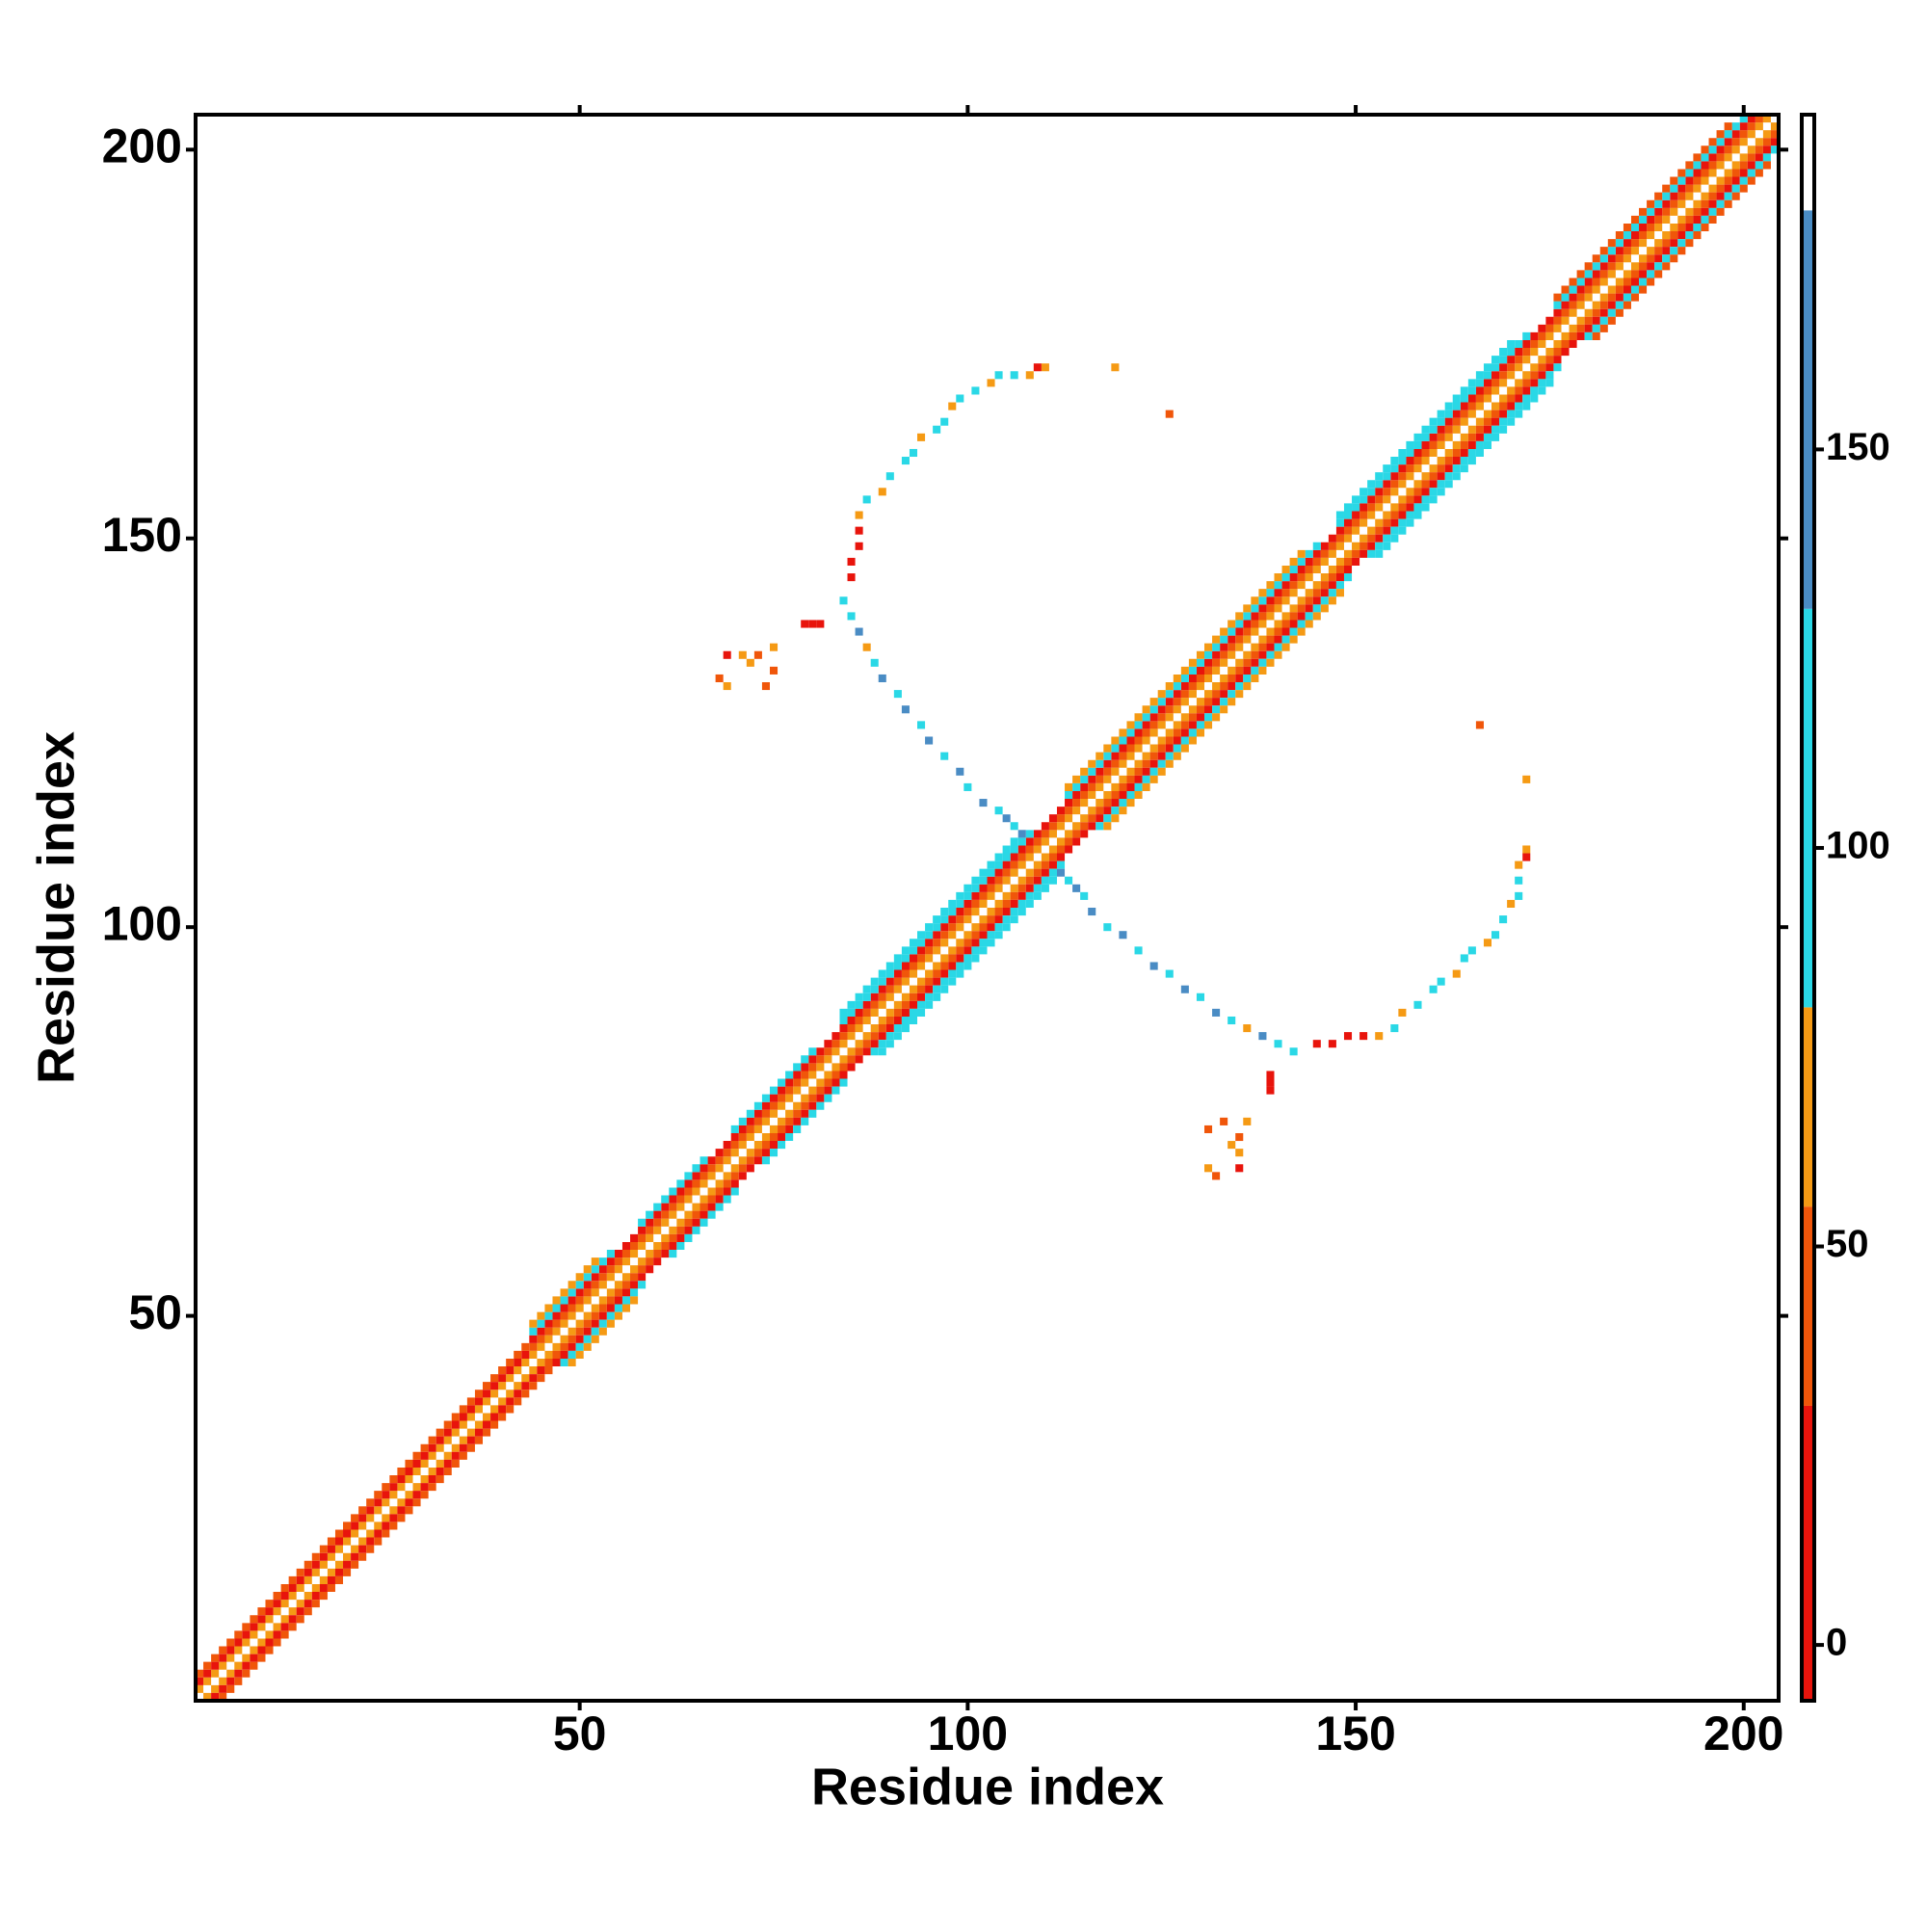 This screenshot has height=1932, width=1927. I want to click on colorbar-tick-label: 0, so click(1836, 1643).